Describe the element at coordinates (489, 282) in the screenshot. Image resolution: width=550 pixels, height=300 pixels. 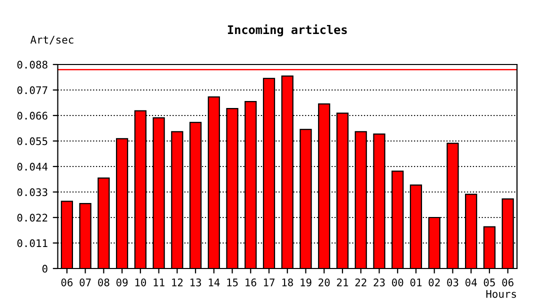
I see `x-tick-label: 05` at that location.